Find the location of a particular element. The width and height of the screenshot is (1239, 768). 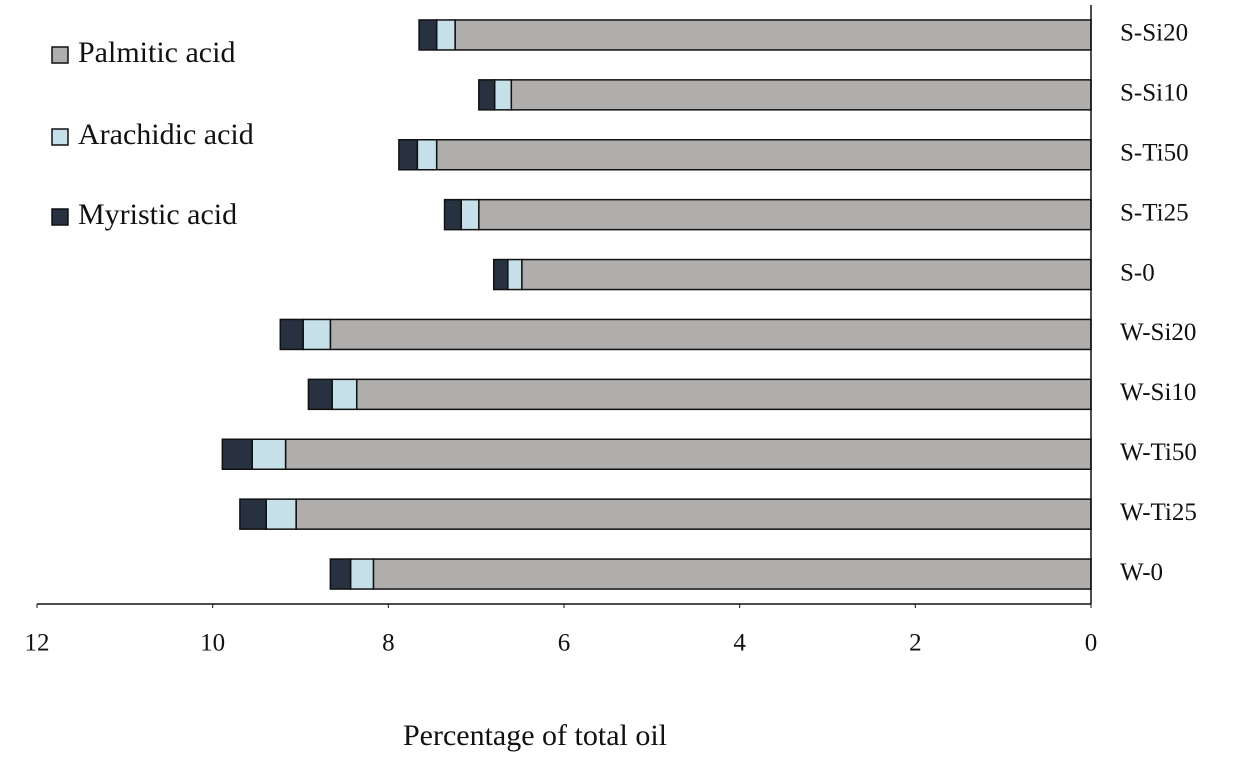

category-label: W-Ti50 is located at coordinates (1158, 452).